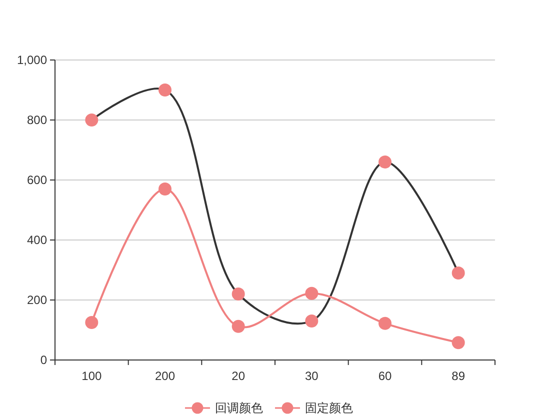 The width and height of the screenshot is (550, 420). What do you see at coordinates (37, 120) in the screenshot?
I see `y-tick-label: 800` at bounding box center [37, 120].